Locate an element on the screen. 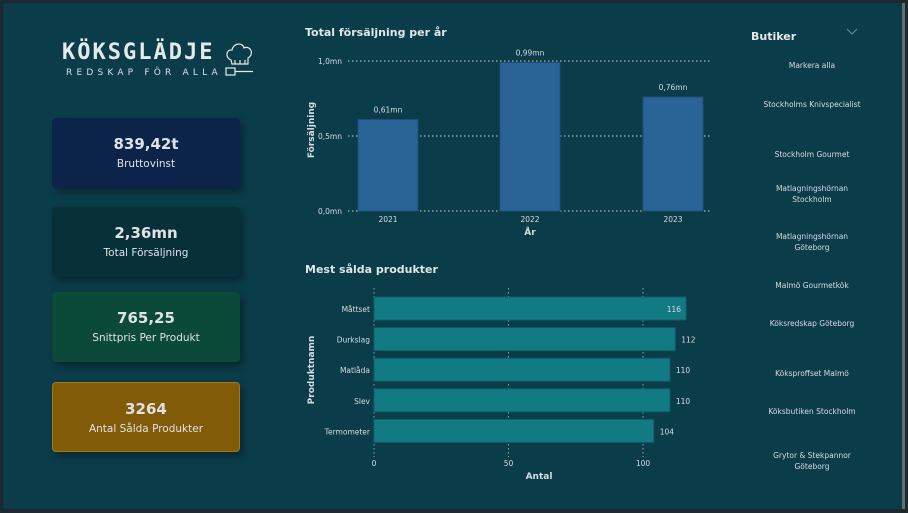 The width and height of the screenshot is (908, 513). kpi-card: 765,25 Snittpris Per Produkt is located at coordinates (146, 327).